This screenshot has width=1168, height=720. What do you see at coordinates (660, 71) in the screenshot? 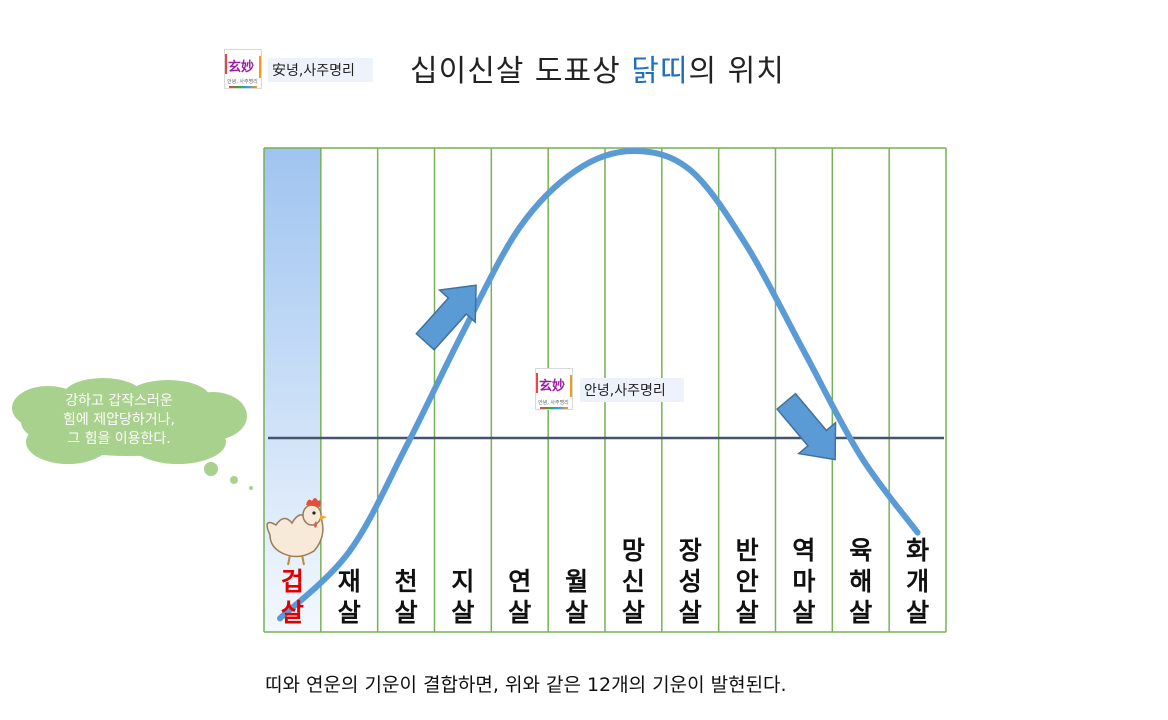
I see `title-highlight: 닭띠` at bounding box center [660, 71].